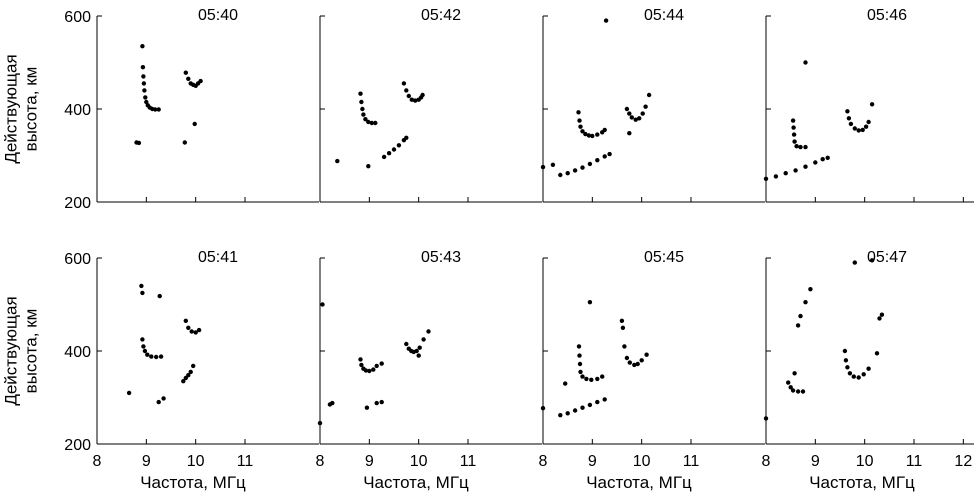 This screenshot has height=499, width=974. Describe the element at coordinates (664, 15) in the screenshot. I see `panel-time-label: 05:44` at that location.